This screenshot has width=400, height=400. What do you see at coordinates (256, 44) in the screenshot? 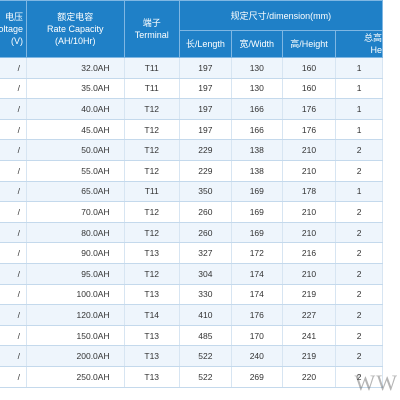
I see `header-width: 宽/Width` at bounding box center [256, 44].